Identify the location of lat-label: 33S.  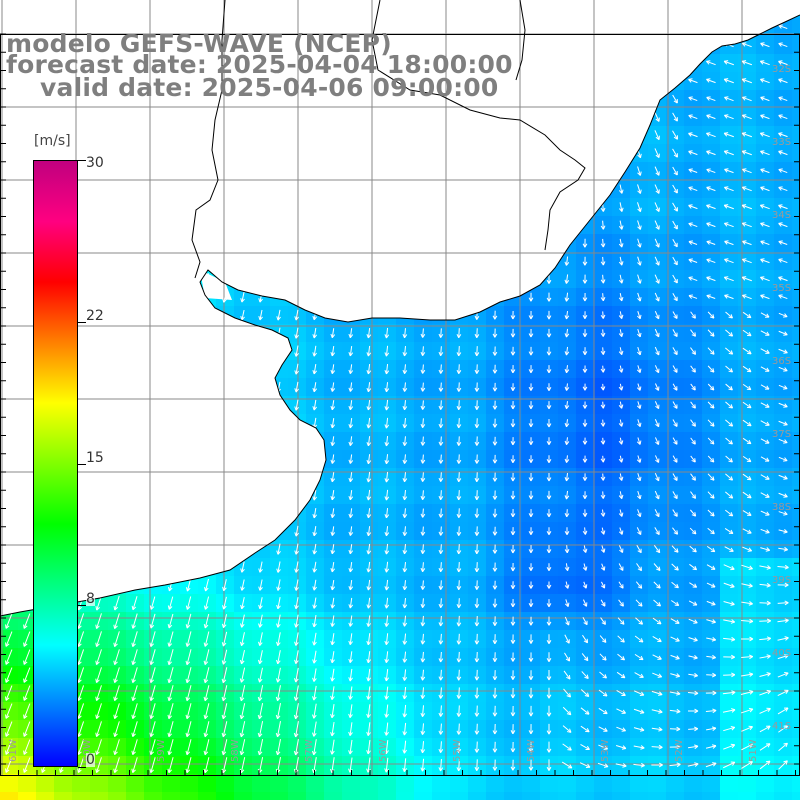
(781, 142).